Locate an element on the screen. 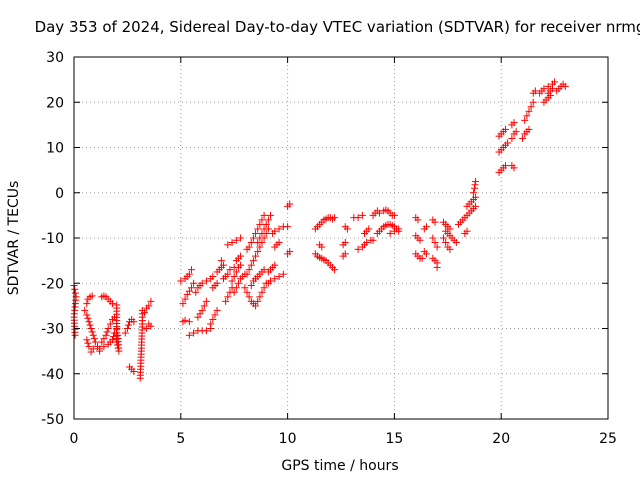 Image resolution: width=640 pixels, height=485 pixels. x-tick-label: 5 is located at coordinates (180, 439).